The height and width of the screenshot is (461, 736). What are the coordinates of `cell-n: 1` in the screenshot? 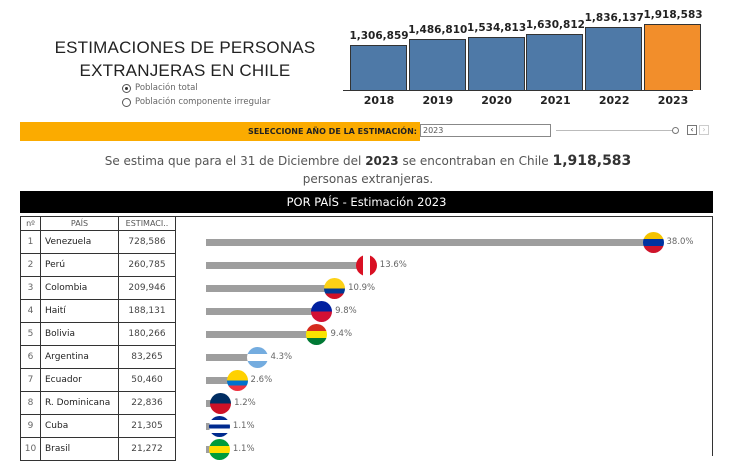 It's located at (30, 242).